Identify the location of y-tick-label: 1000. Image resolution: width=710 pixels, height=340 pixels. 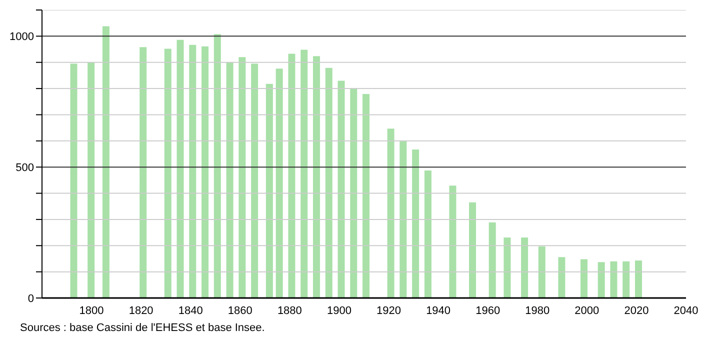
(22, 37).